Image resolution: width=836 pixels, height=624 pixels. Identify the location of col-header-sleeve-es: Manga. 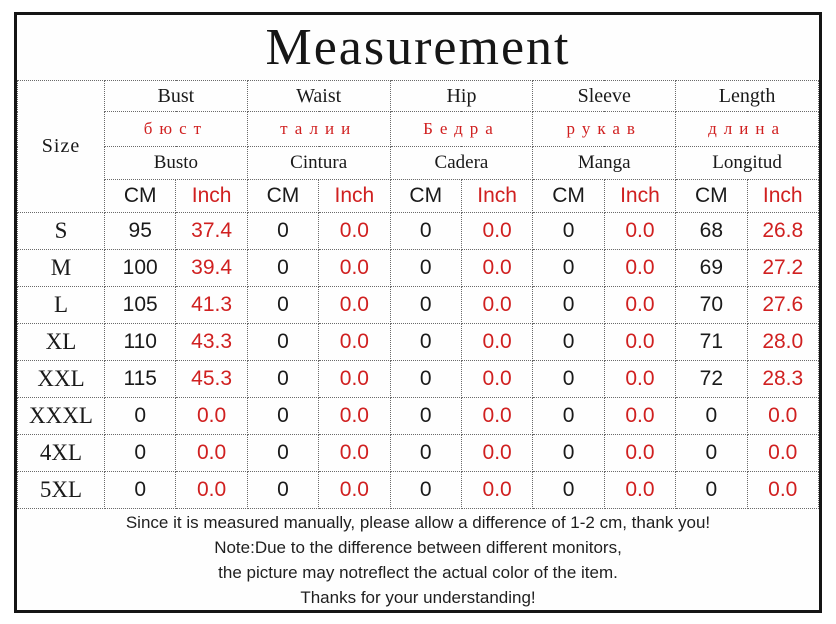
(604, 163).